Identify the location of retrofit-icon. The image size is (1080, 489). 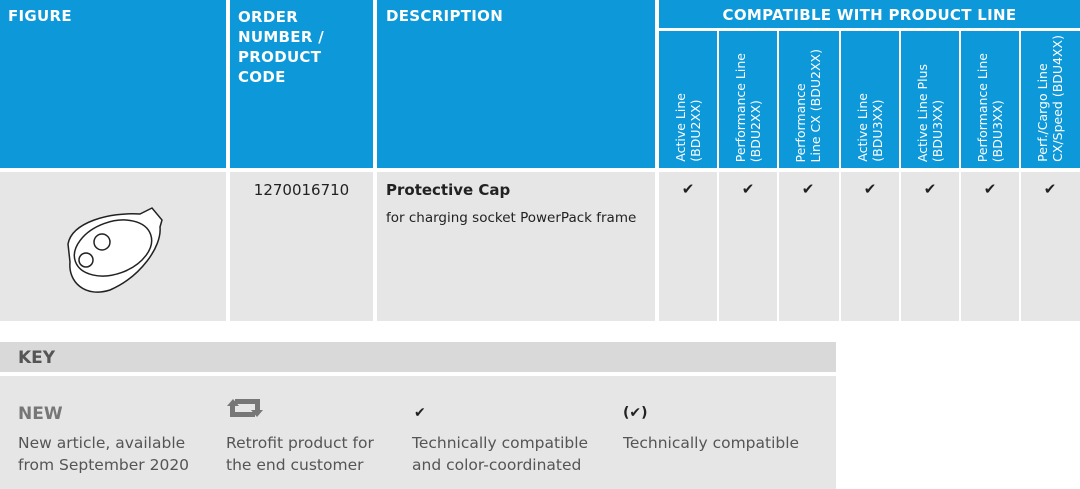
(245, 408).